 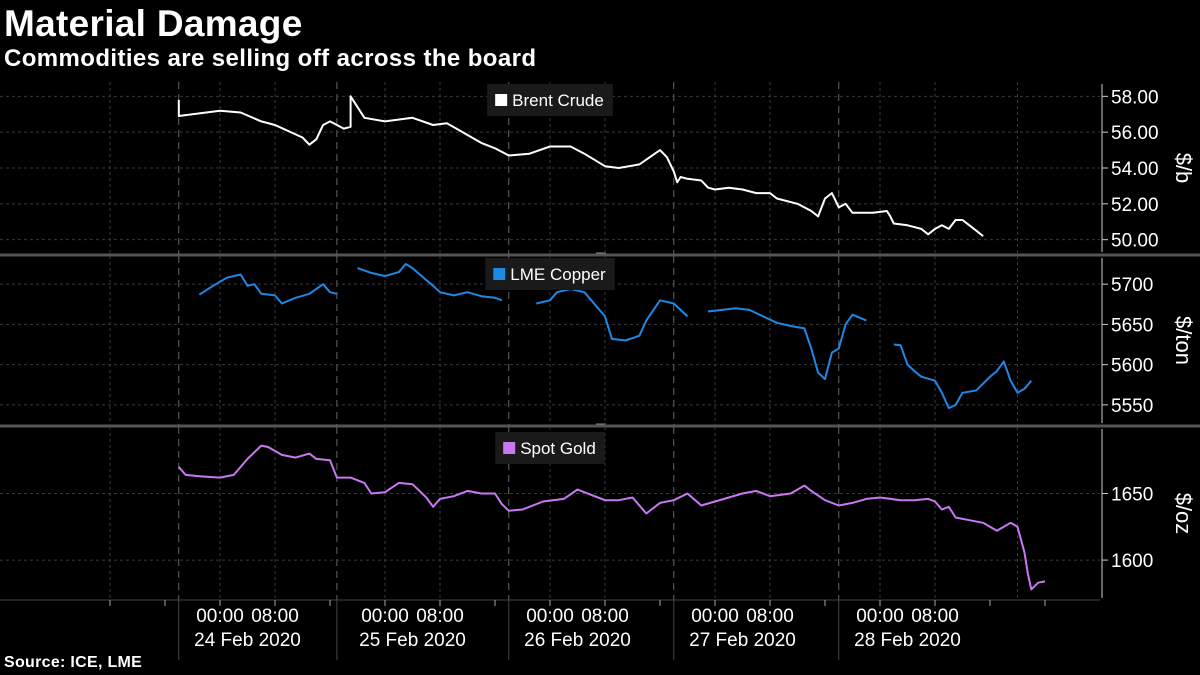 What do you see at coordinates (1132, 495) in the screenshot?
I see `y-tick-label: 1650` at bounding box center [1132, 495].